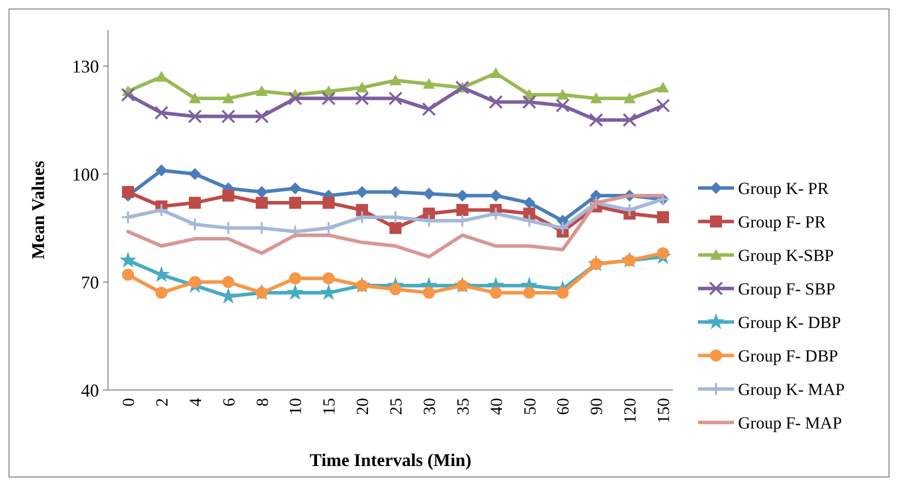 This screenshot has width=907, height=488. I want to click on x-tick-label: 30, so click(429, 406).